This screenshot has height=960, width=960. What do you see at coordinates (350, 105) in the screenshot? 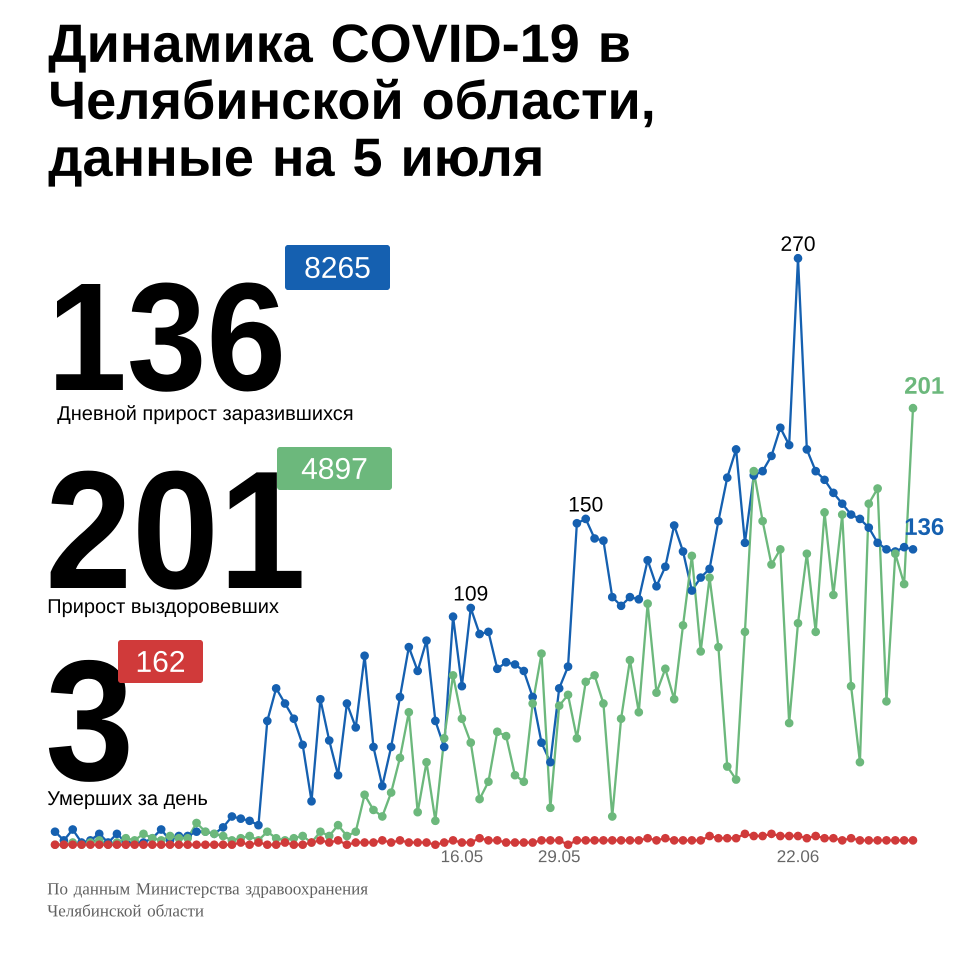
I see `chart-title: Динамика COVID-19 в Челябинской области, данные на 5 июля` at bounding box center [350, 105].